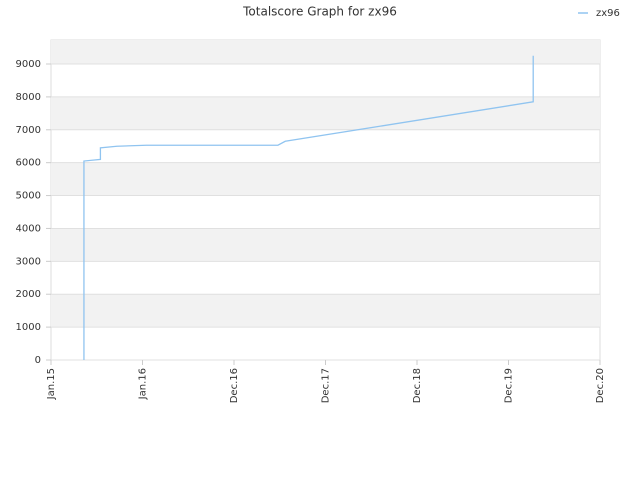 Image resolution: width=640 pixels, height=484 pixels. What do you see at coordinates (28, 261) in the screenshot?
I see `y-tick-label: 3000` at bounding box center [28, 261].